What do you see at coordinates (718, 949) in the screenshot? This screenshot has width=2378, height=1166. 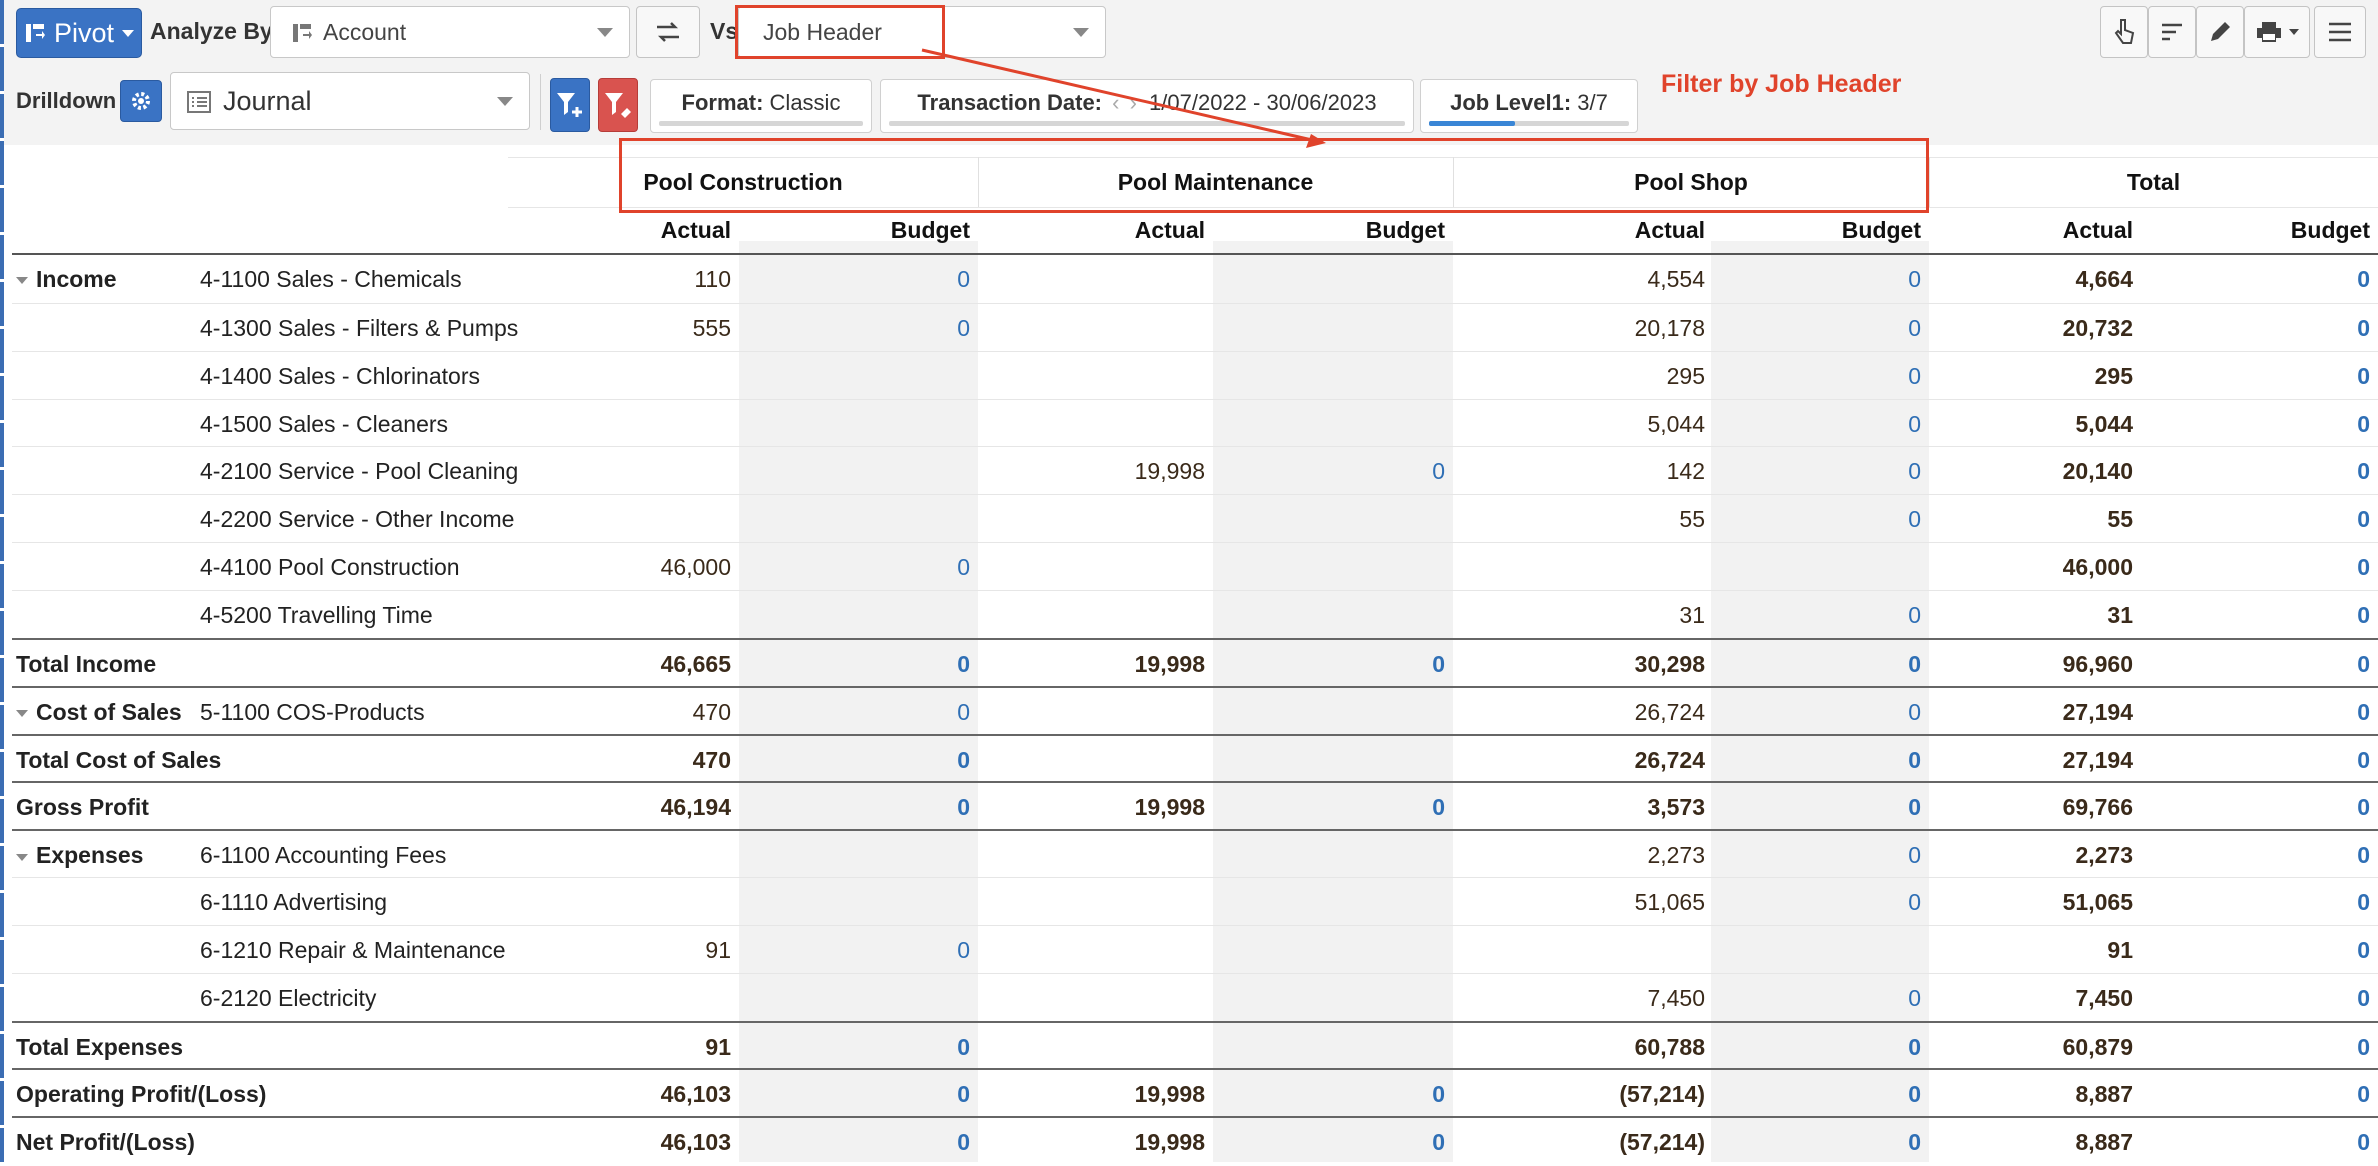 I see `actual-cell: 91` at bounding box center [718, 949].